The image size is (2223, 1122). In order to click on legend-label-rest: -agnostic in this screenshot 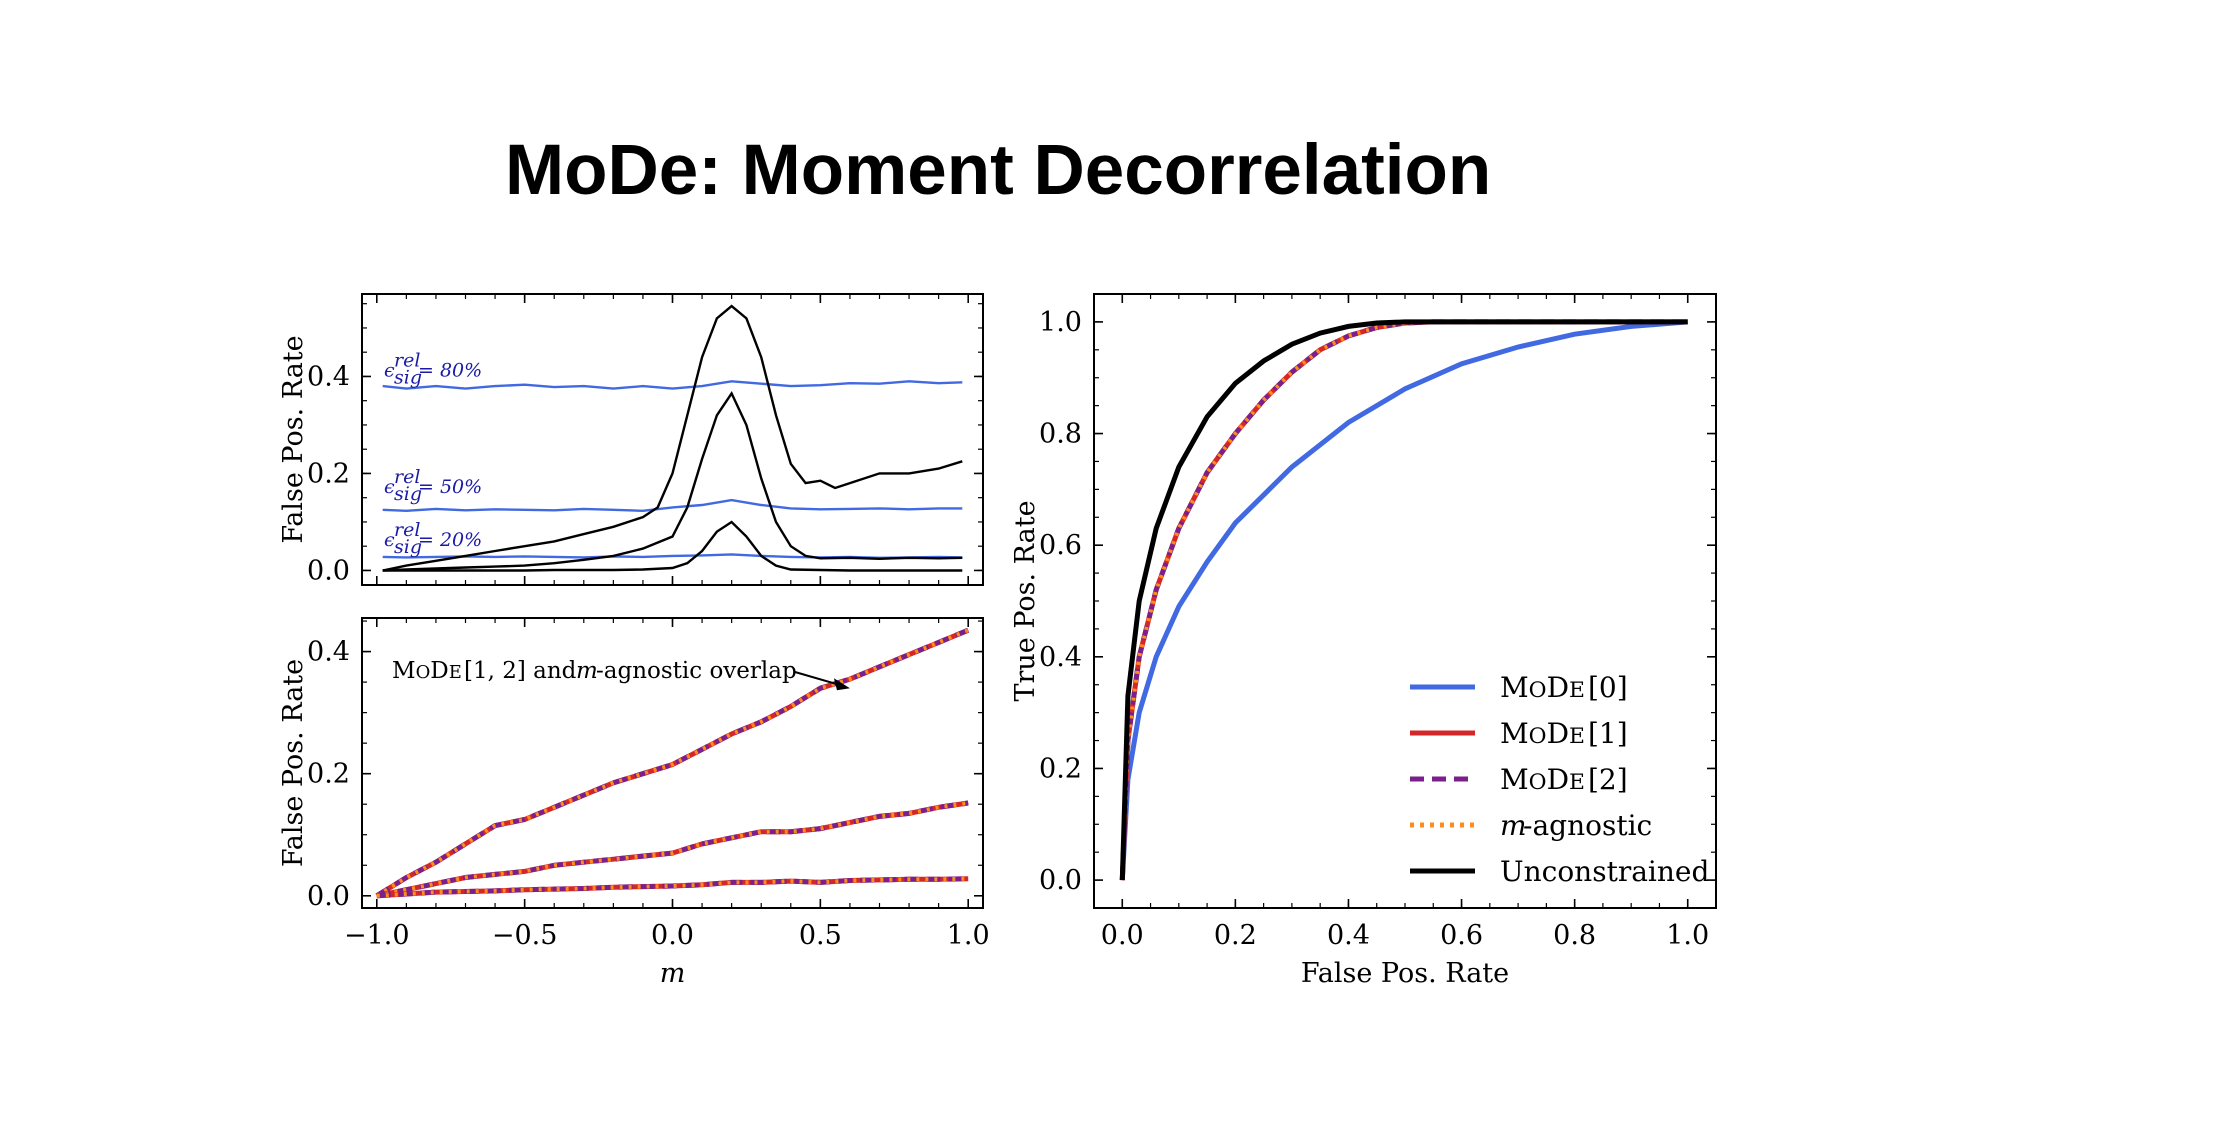, I will do `click(1587, 825)`.